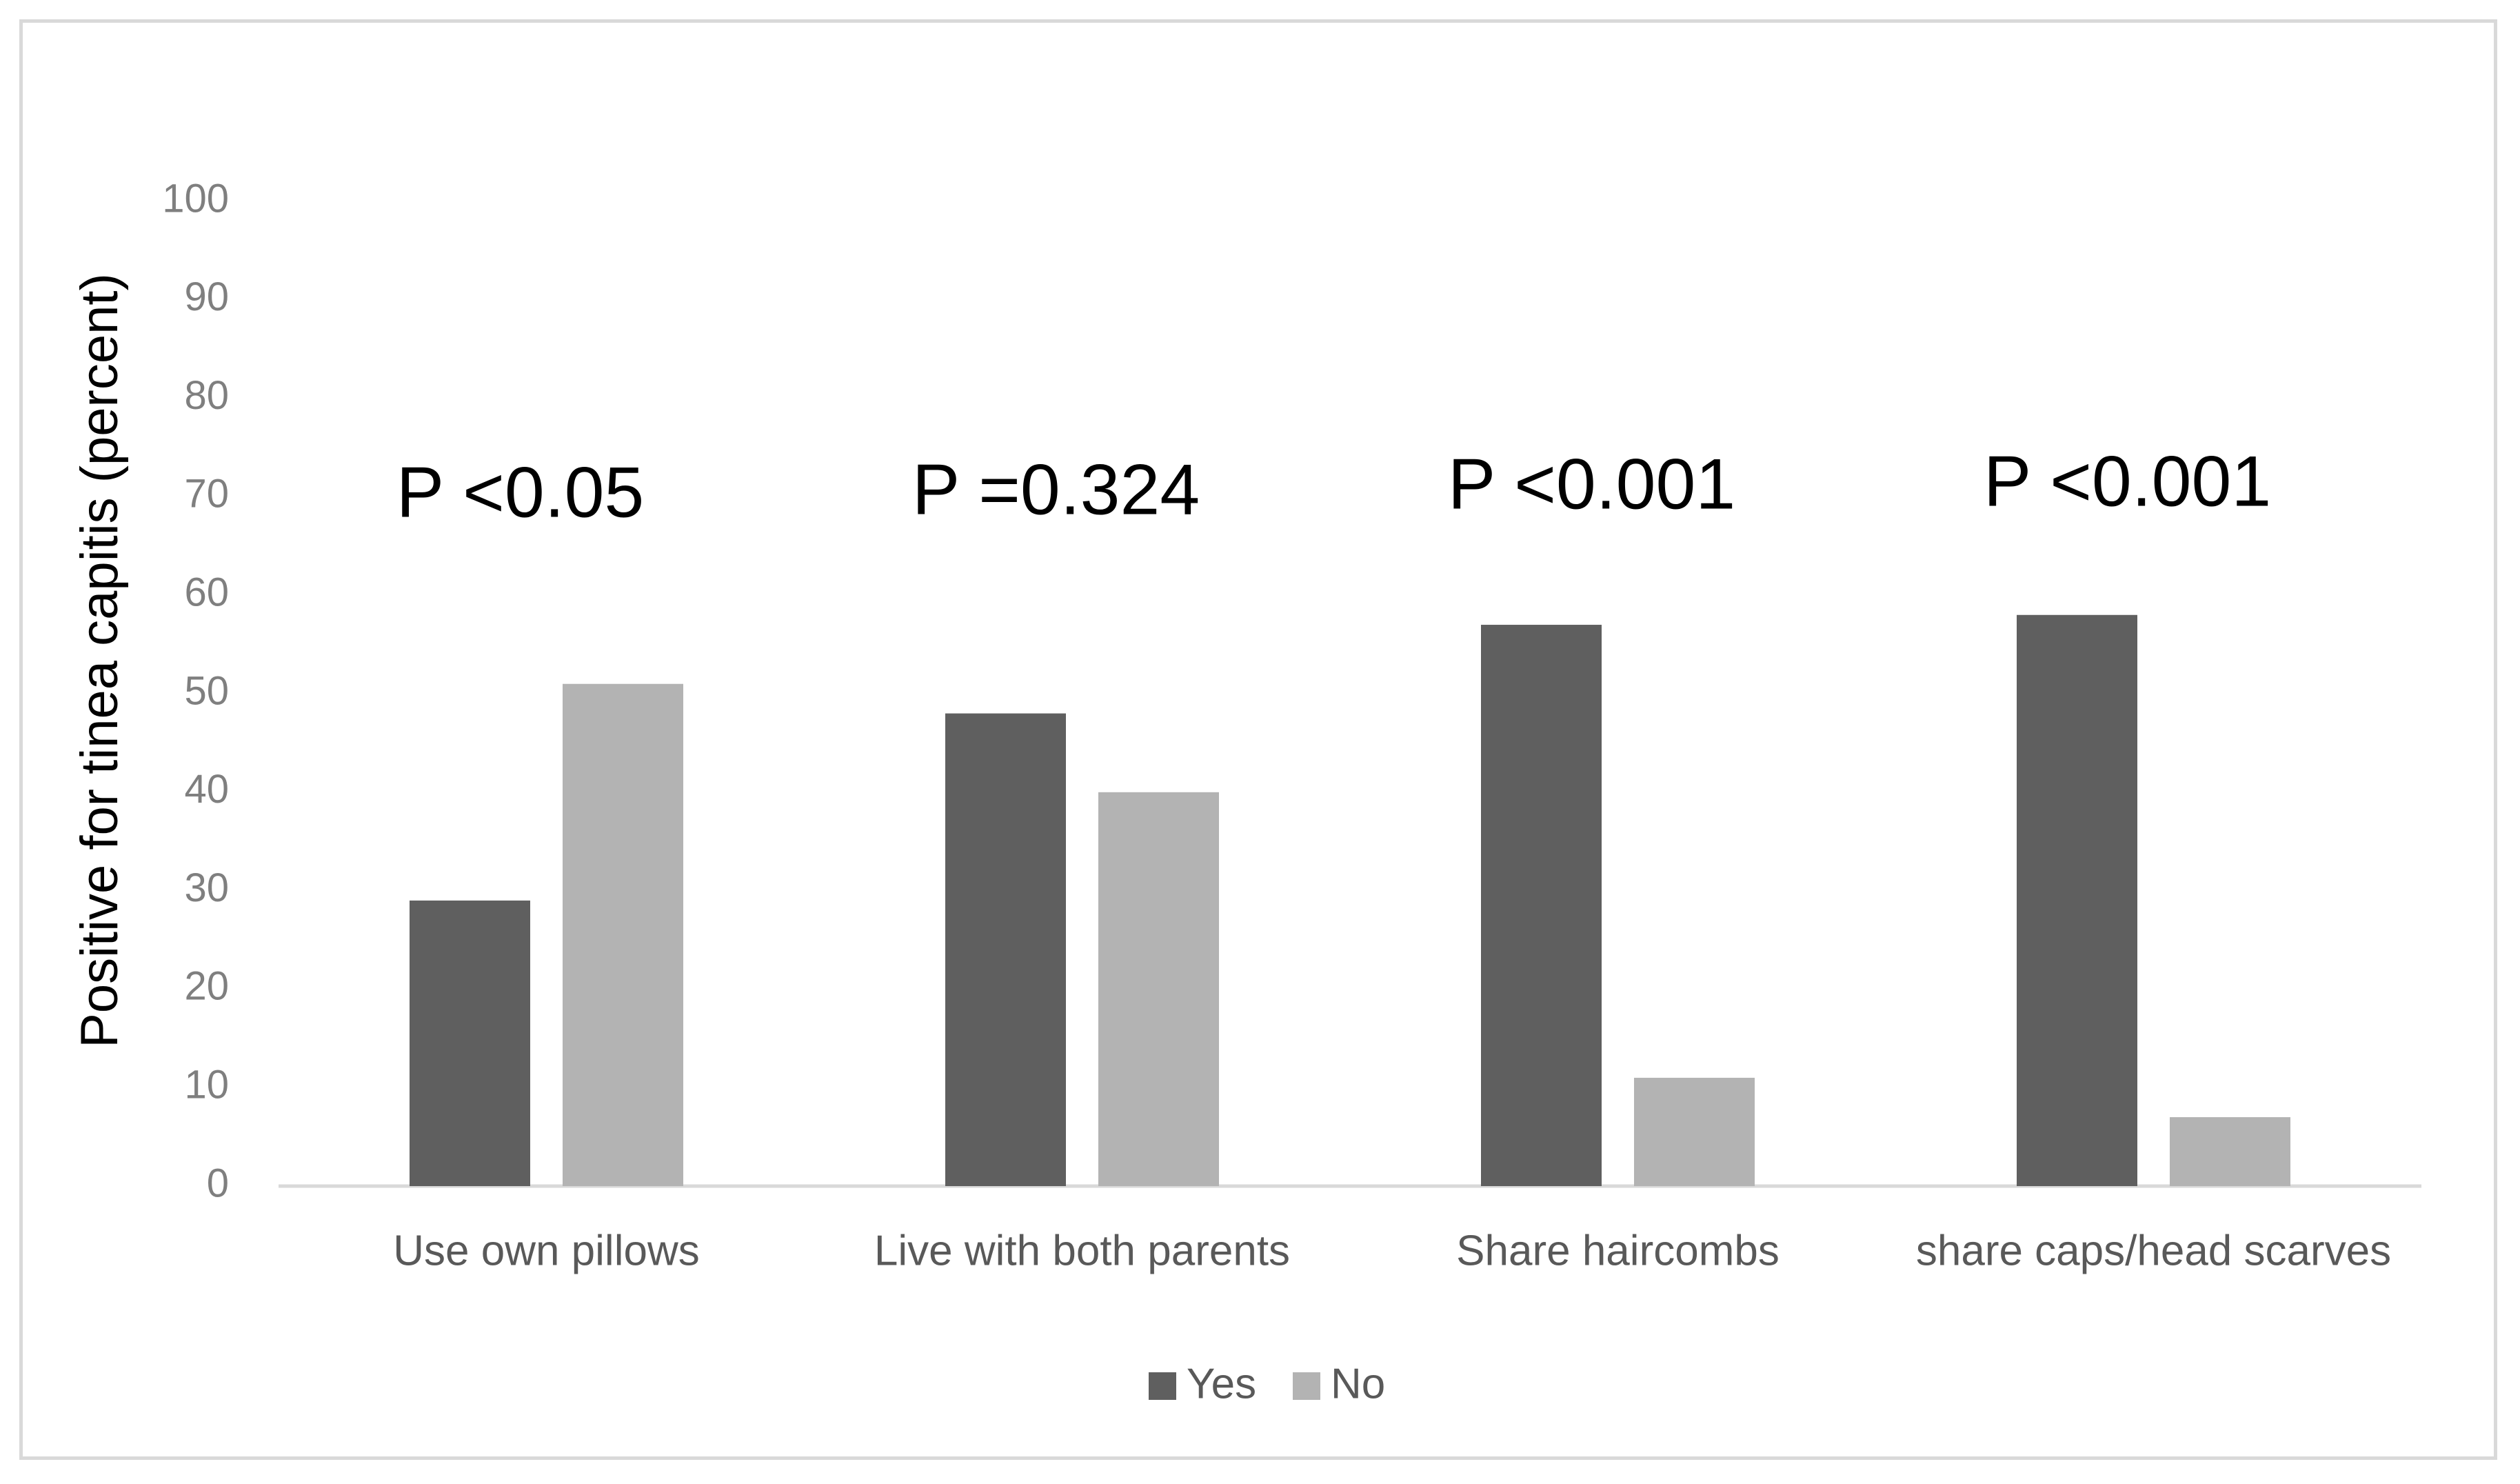 This screenshot has width=2520, height=1484. What do you see at coordinates (2153, 1250) in the screenshot?
I see `x-category-label: share caps/head scarves` at bounding box center [2153, 1250].